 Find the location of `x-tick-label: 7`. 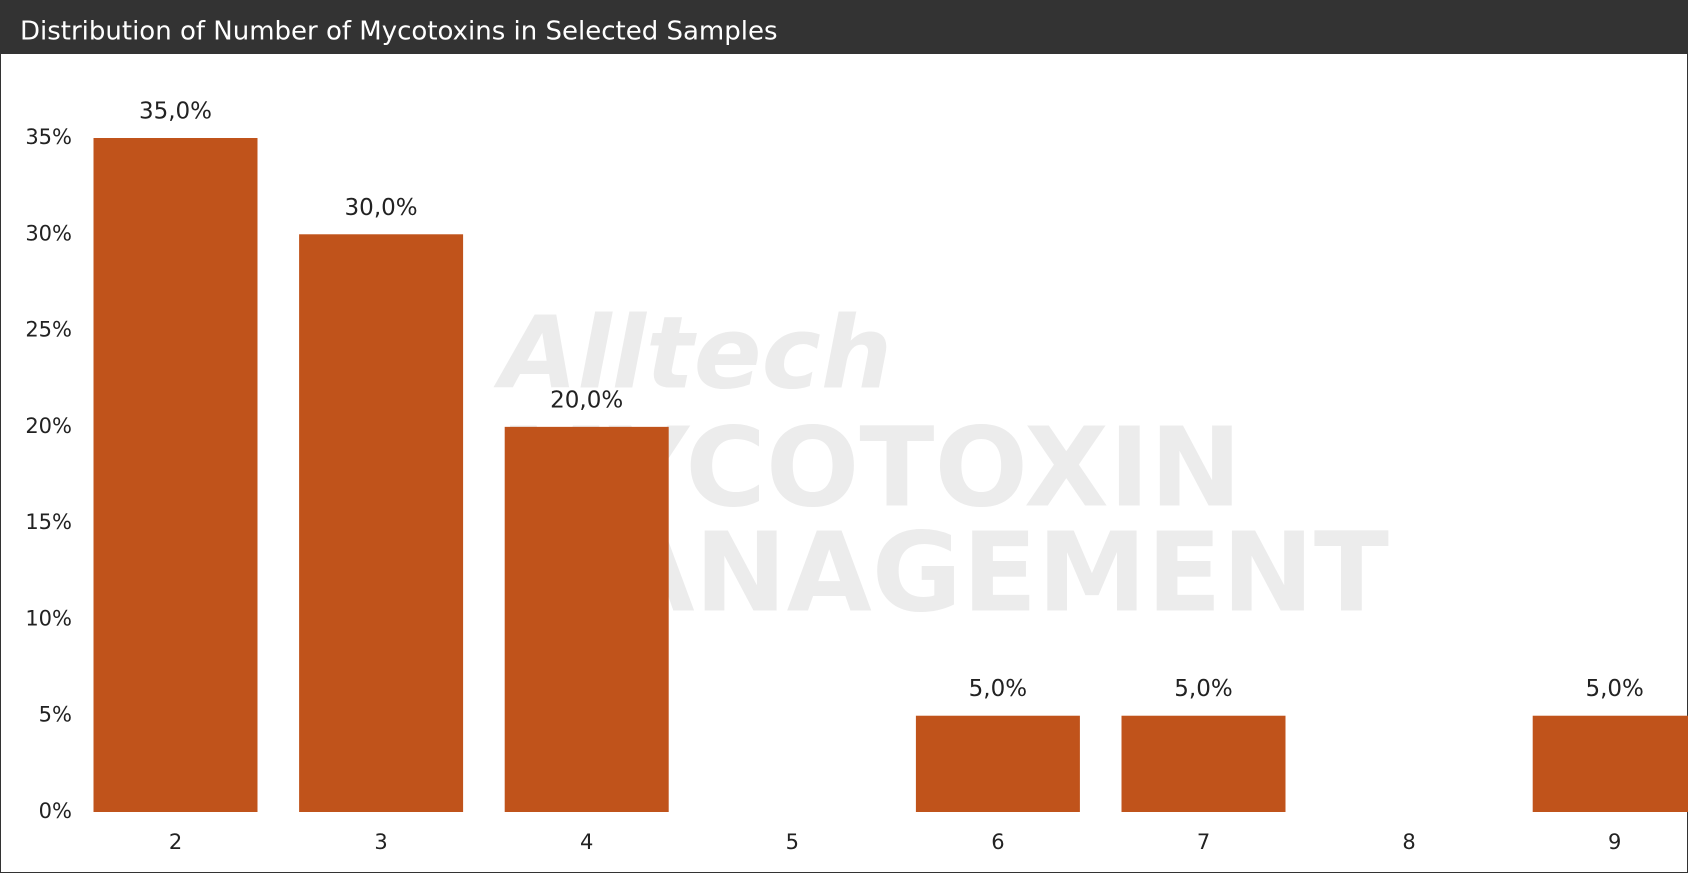

x-tick-label: 7 is located at coordinates (1203, 842).